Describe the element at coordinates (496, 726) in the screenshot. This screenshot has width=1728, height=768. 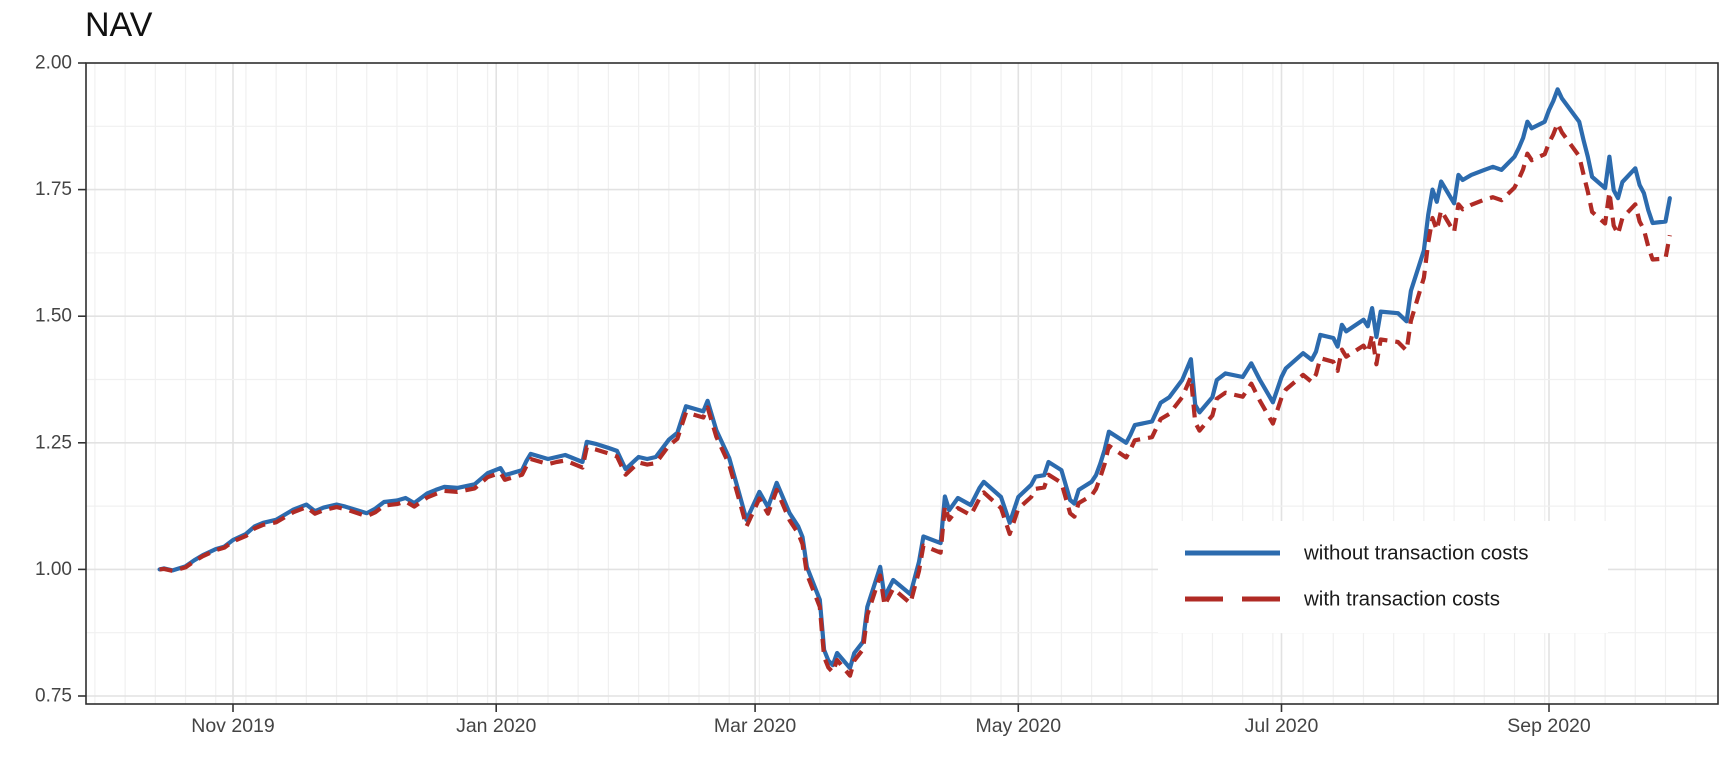
I see `x-tick-label: Jan 2020` at that location.